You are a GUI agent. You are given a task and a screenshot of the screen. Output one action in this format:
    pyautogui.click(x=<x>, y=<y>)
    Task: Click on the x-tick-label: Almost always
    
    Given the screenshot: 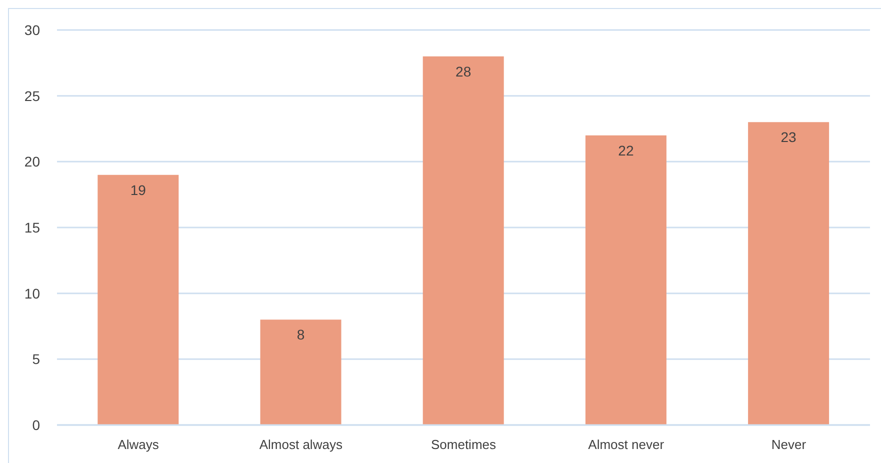 What is the action you would take?
    pyautogui.click(x=301, y=444)
    